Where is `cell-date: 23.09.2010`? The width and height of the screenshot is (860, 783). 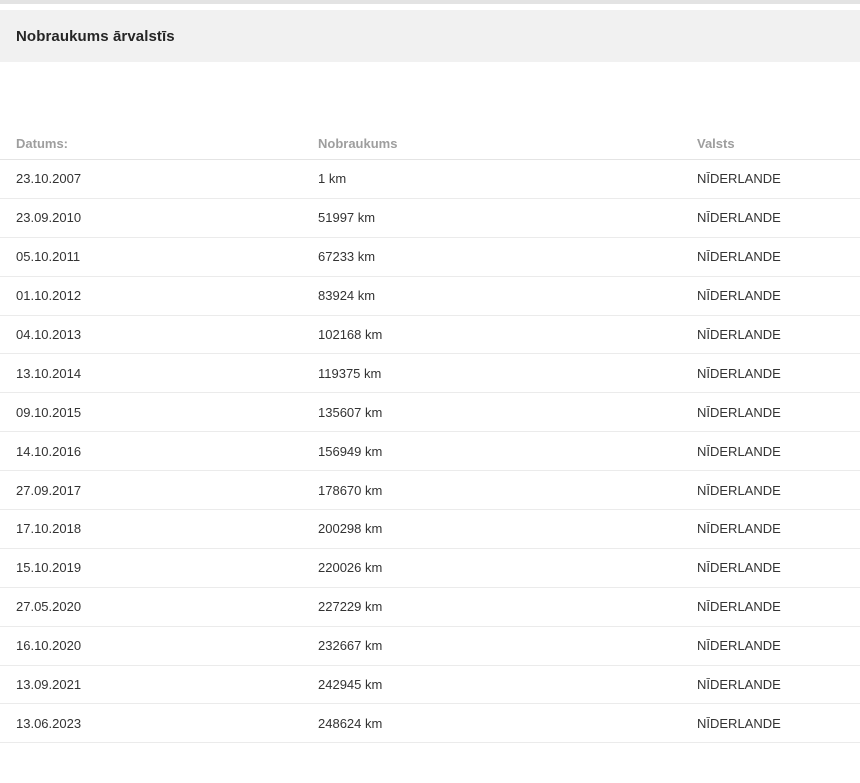 cell-date: 23.09.2010 is located at coordinates (49, 218).